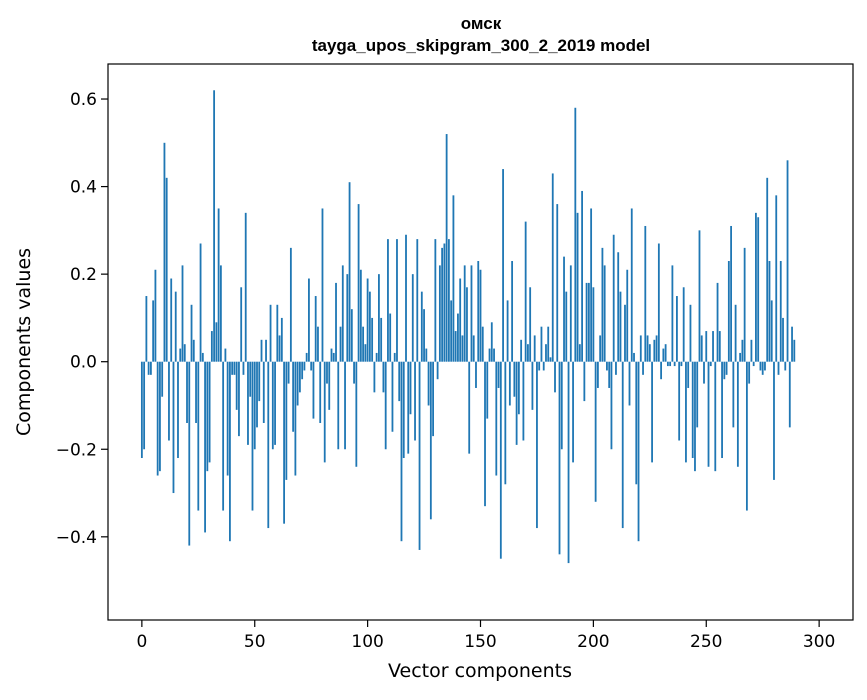  Describe the element at coordinates (83, 363) in the screenshot. I see `y-tick-label: 0.0` at that location.